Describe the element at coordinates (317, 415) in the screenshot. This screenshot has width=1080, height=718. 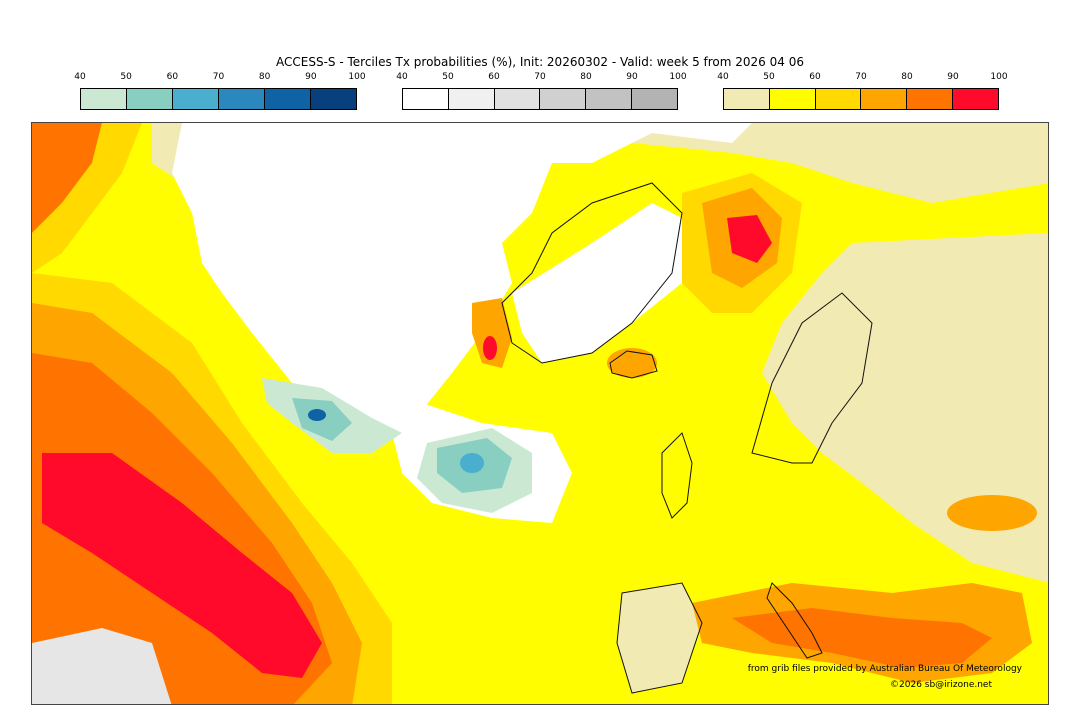
I see `blue-core-west` at that location.